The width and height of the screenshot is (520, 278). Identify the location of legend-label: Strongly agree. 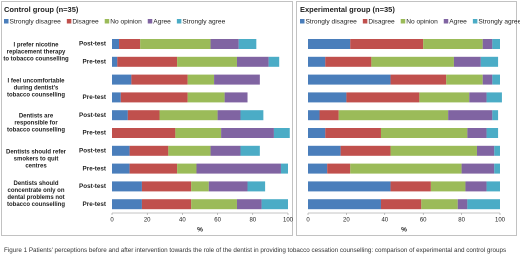
(203, 21).